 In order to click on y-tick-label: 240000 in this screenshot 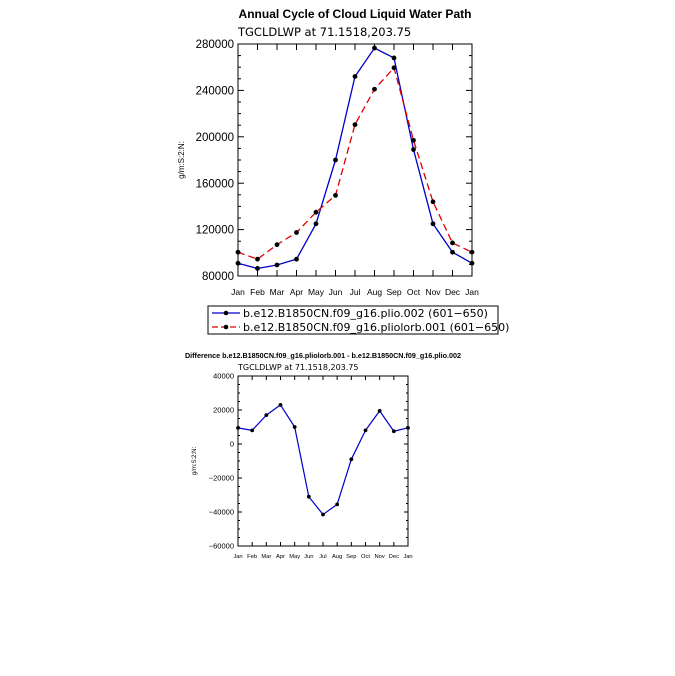, I will do `click(215, 92)`.